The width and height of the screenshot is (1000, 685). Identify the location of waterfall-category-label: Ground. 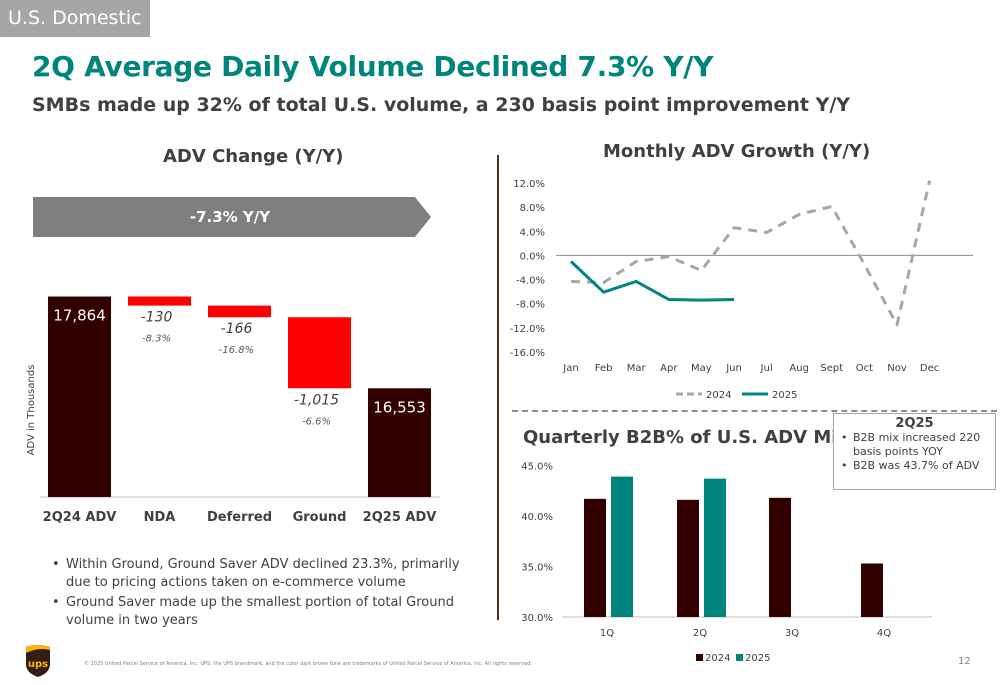
(320, 517).